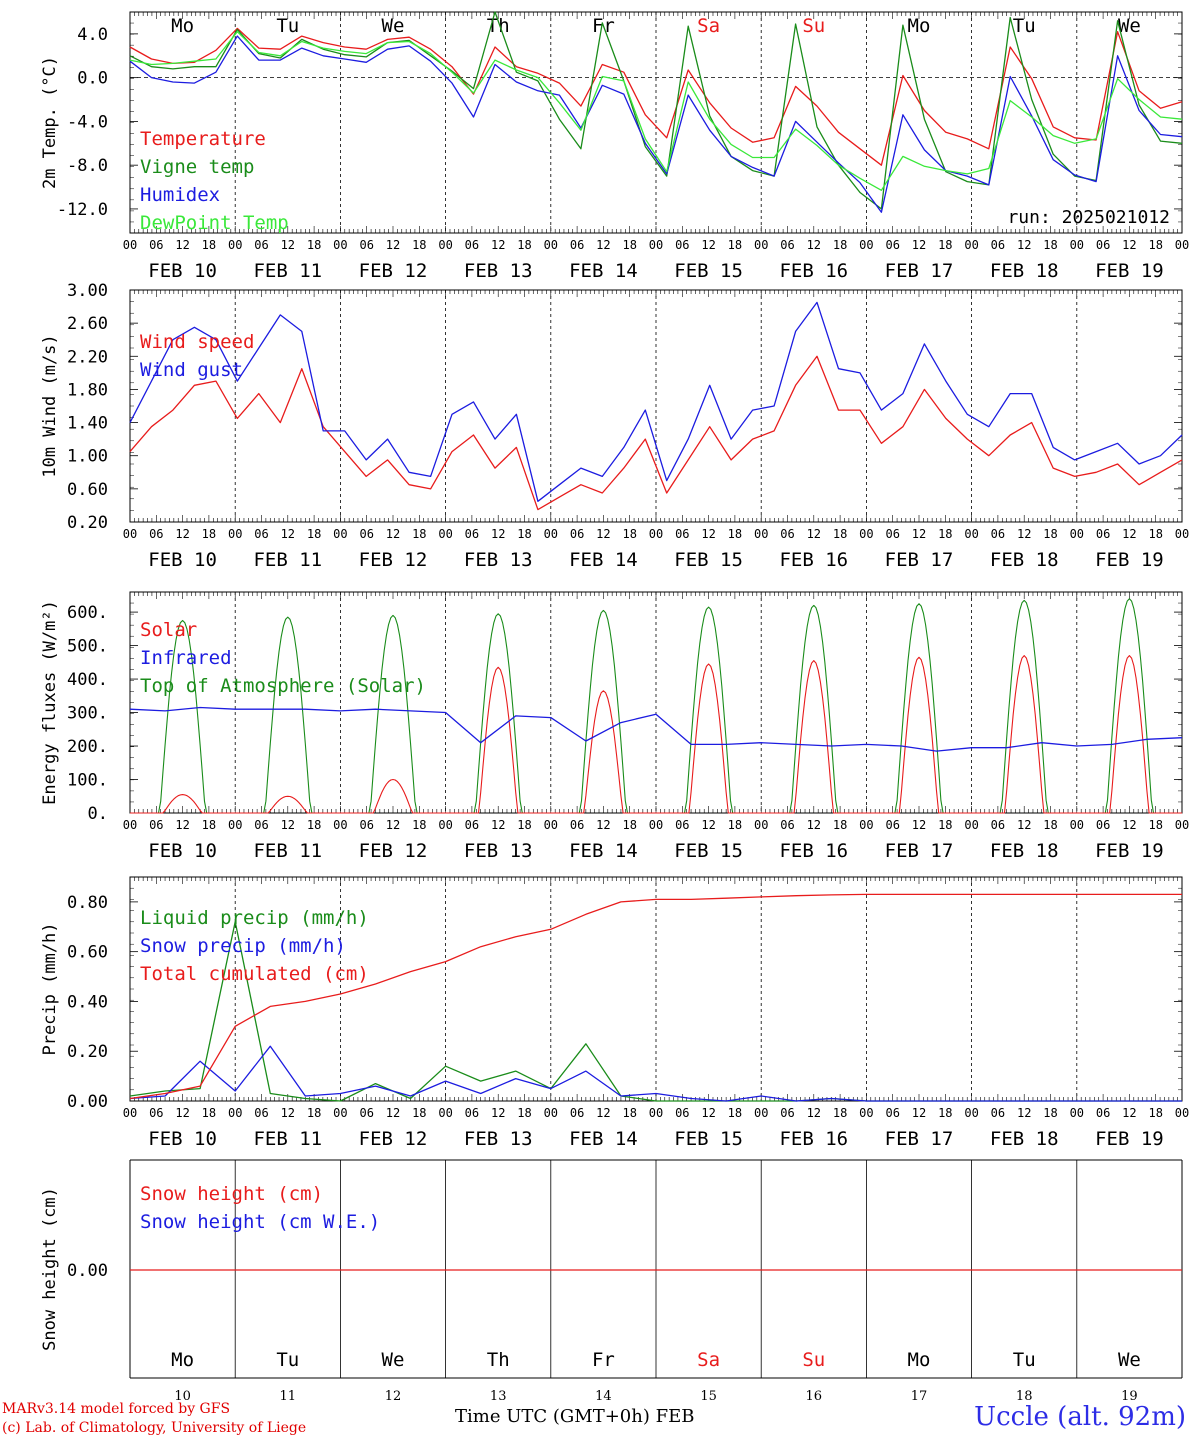 This screenshot has width=1194, height=1440. I want to click on series-total-cumulated-cm-, so click(655, 996).